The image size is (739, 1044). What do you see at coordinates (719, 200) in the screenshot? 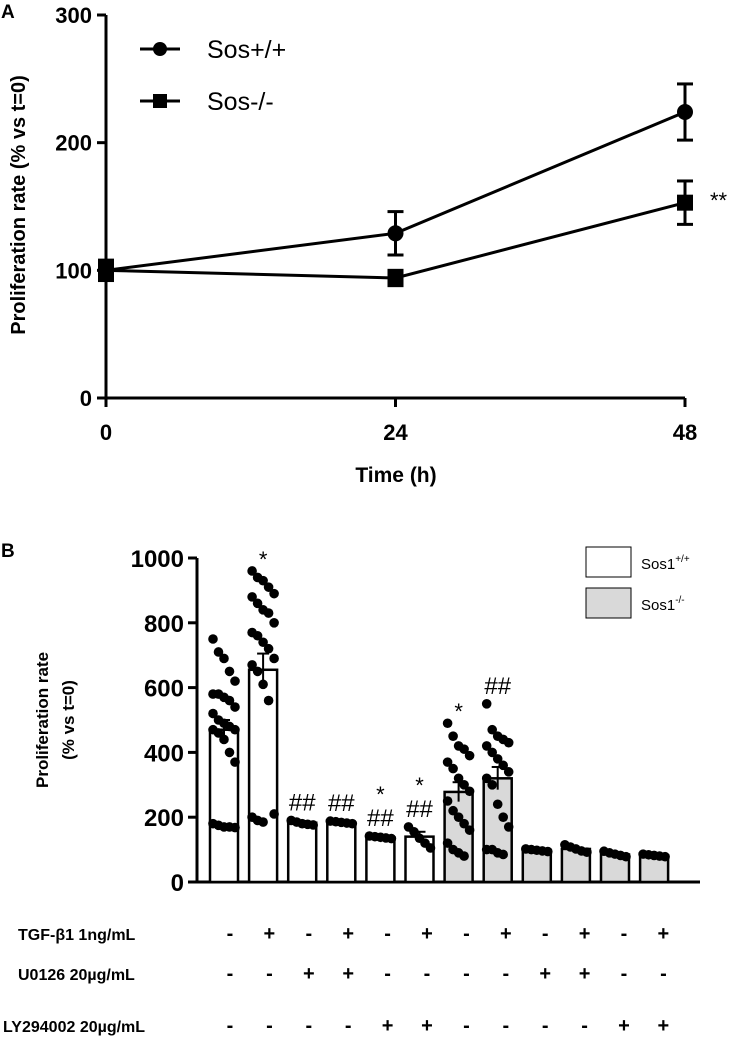
I see `panel-a-significance: **` at bounding box center [719, 200].